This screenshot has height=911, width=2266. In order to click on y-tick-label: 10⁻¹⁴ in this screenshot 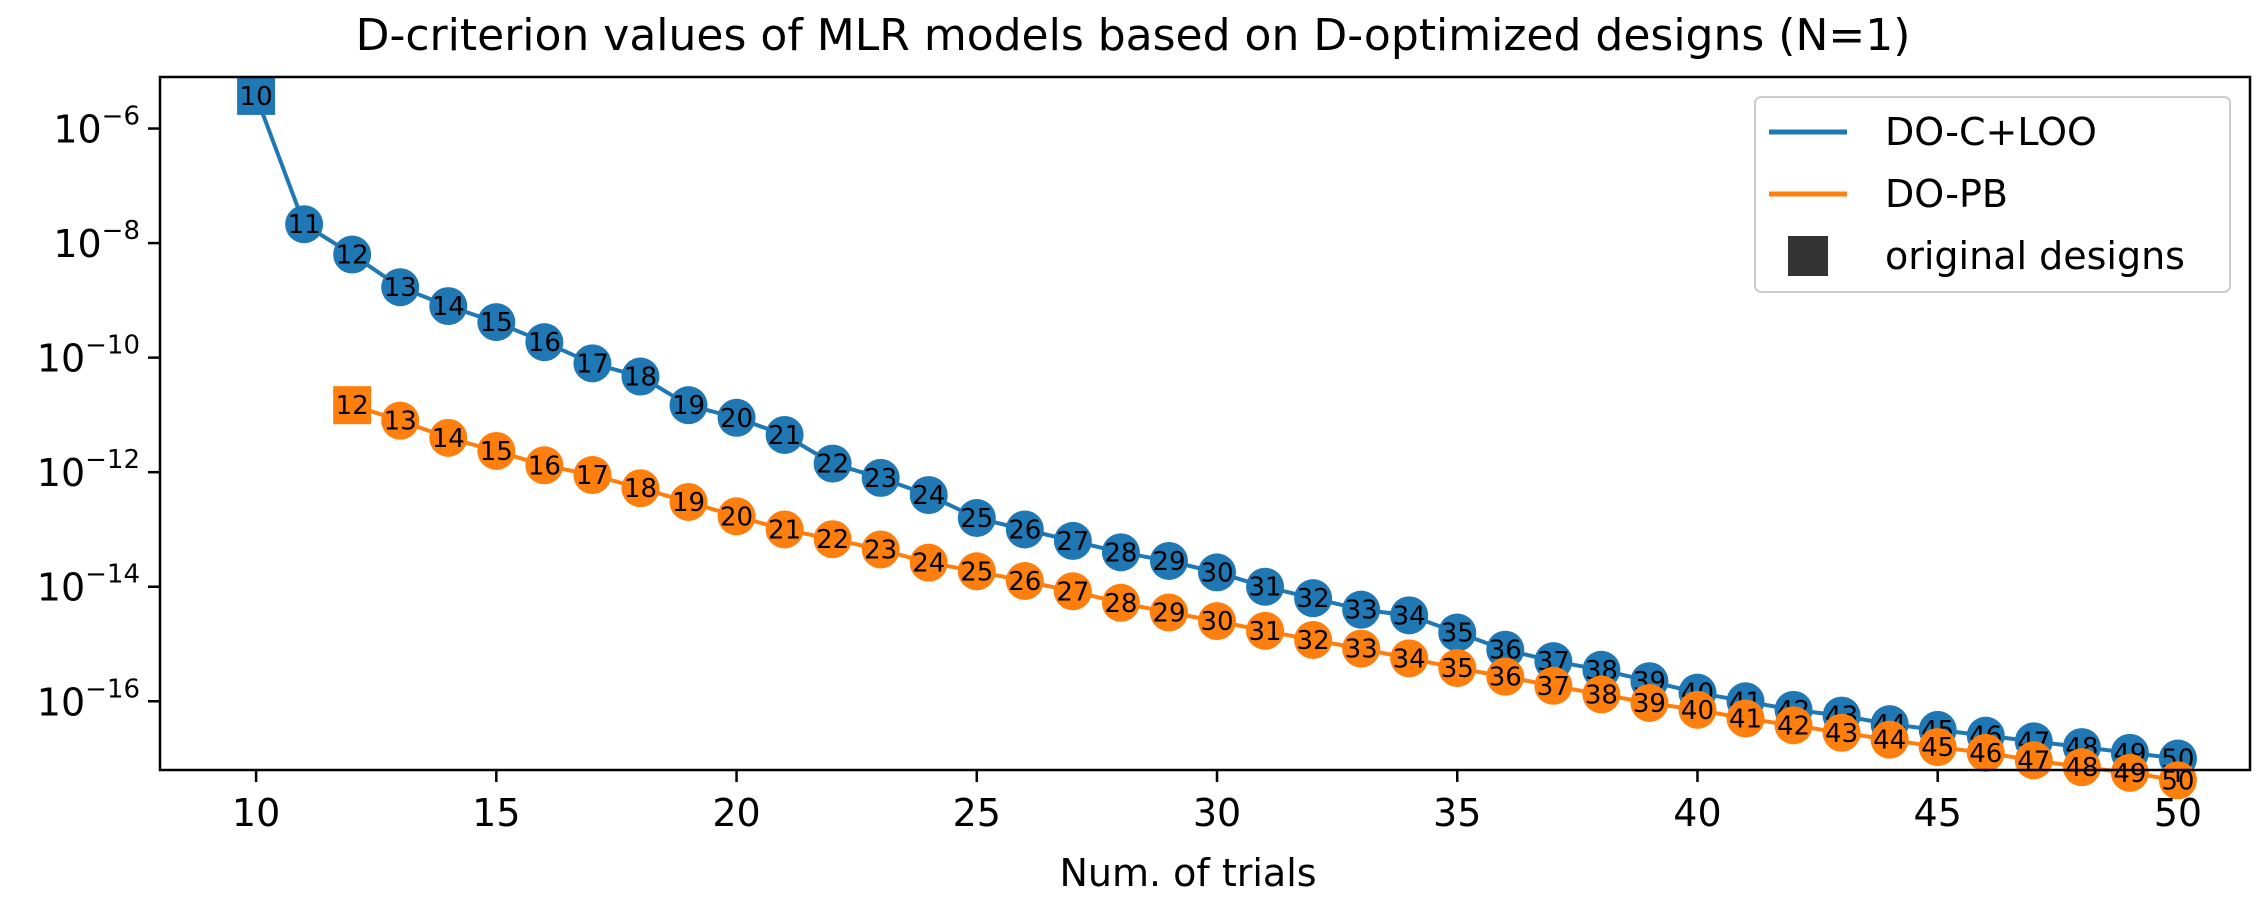, I will do `click(88, 585)`.